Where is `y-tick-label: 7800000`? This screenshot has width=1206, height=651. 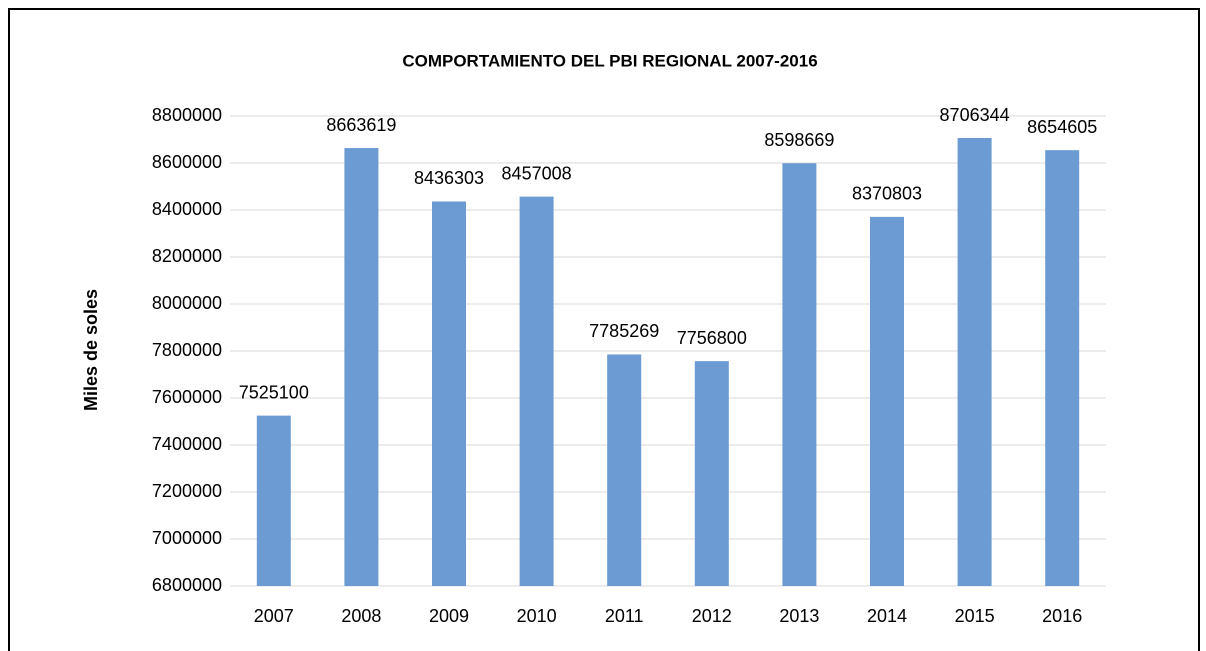
y-tick-label: 7800000 is located at coordinates (187, 350).